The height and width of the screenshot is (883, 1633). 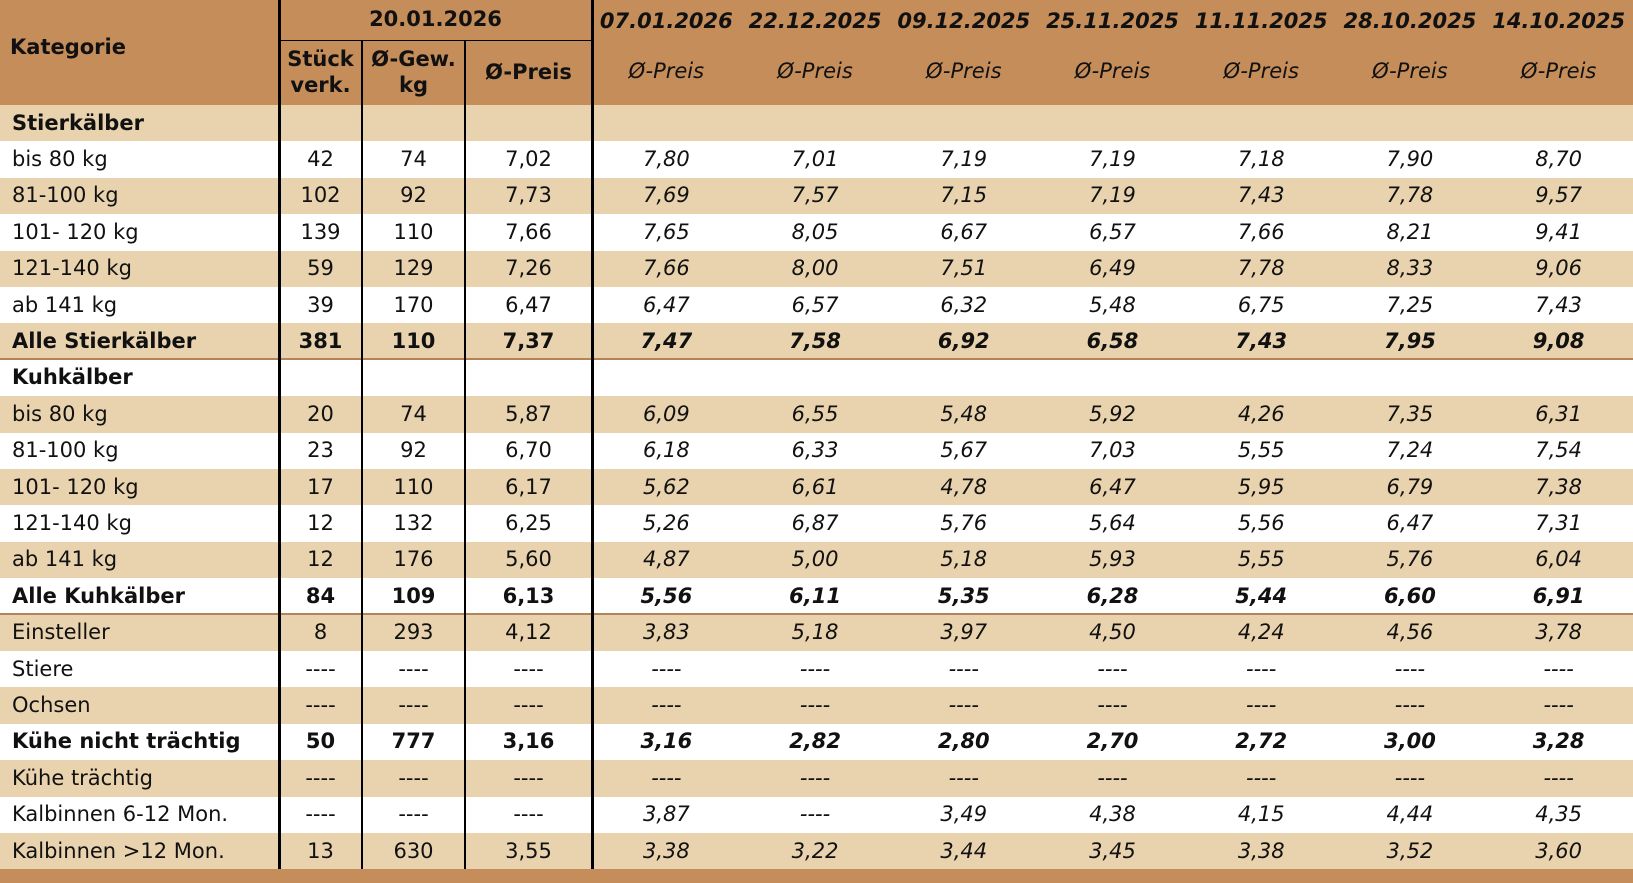 What do you see at coordinates (1410, 195) in the screenshot?
I see `cell: 7,78` at bounding box center [1410, 195].